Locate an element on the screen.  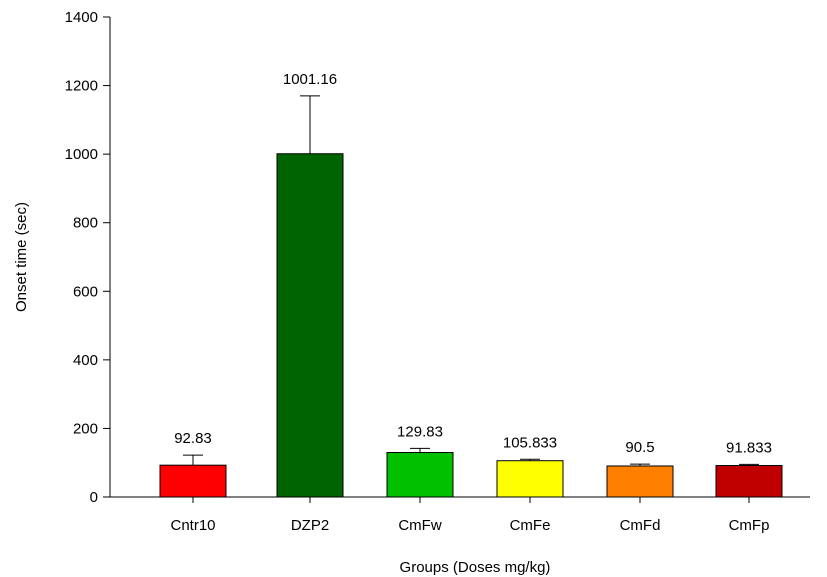
x-tick-label: Cntr10 is located at coordinates (192, 525).